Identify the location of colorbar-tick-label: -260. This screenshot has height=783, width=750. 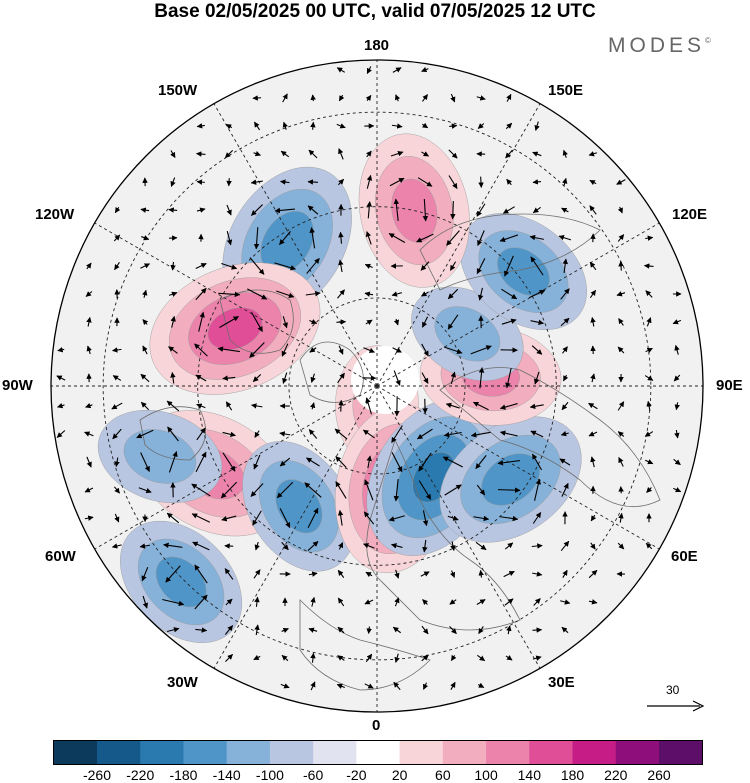
(97, 775).